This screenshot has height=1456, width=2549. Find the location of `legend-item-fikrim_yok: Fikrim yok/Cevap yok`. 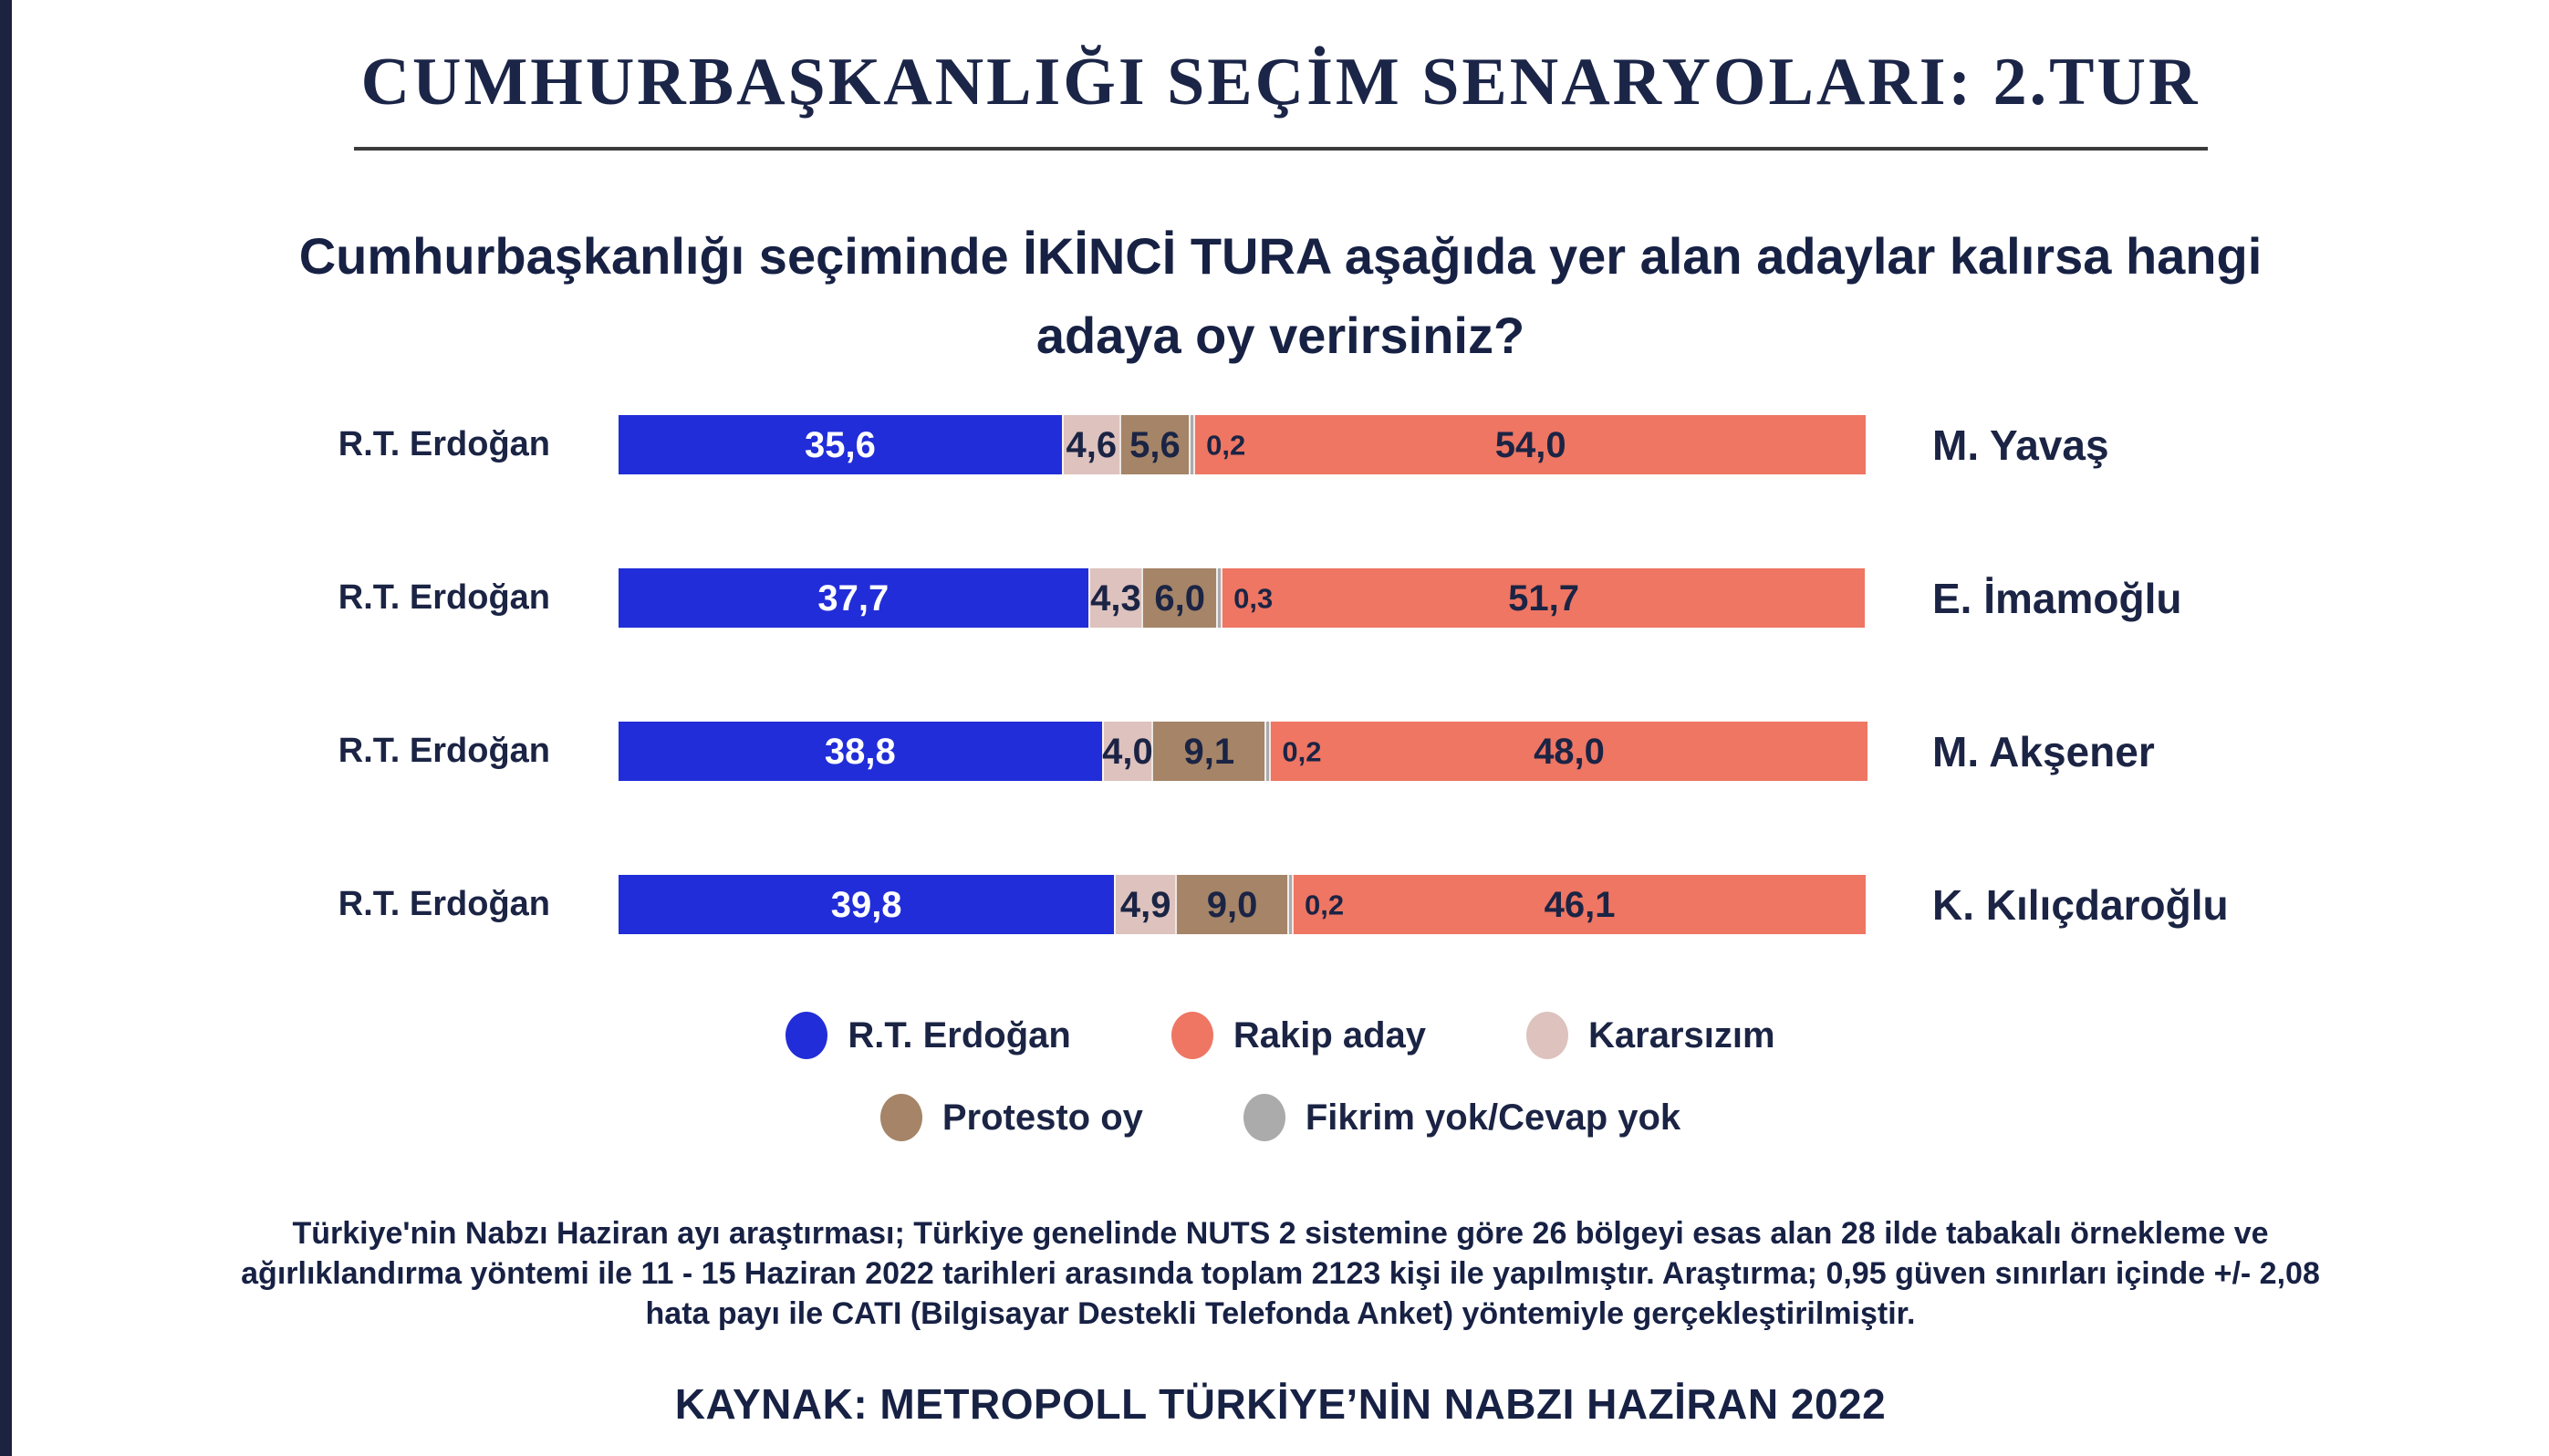

legend-item-fikrim_yok: Fikrim yok/Cevap yok is located at coordinates (1461, 1117).